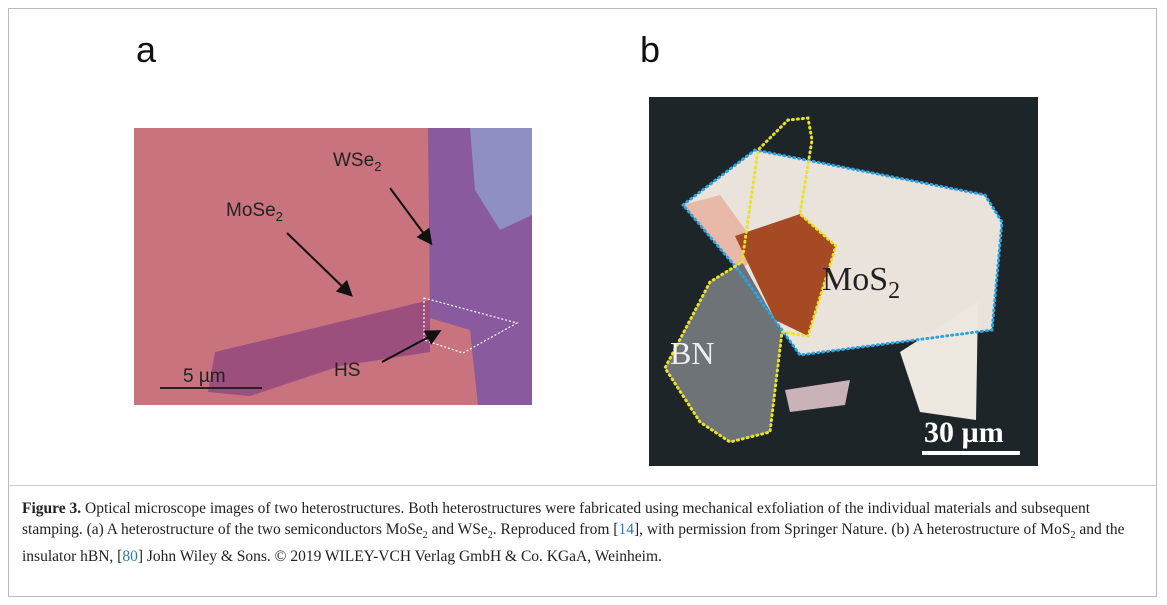  I want to click on label: MoS2, so click(861, 282).